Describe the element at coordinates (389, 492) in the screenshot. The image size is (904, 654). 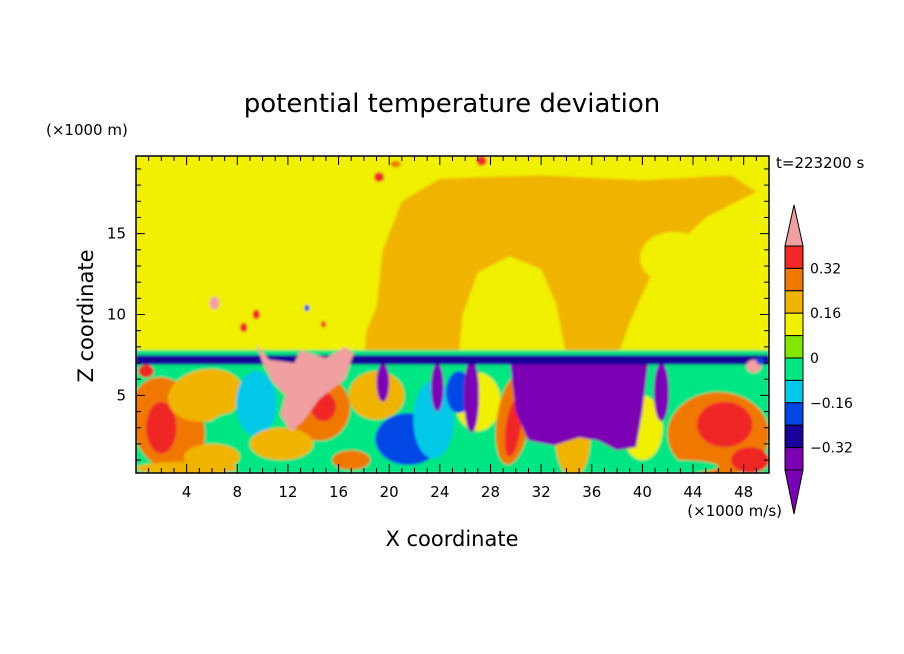
I see `x-tick-label: 20` at that location.